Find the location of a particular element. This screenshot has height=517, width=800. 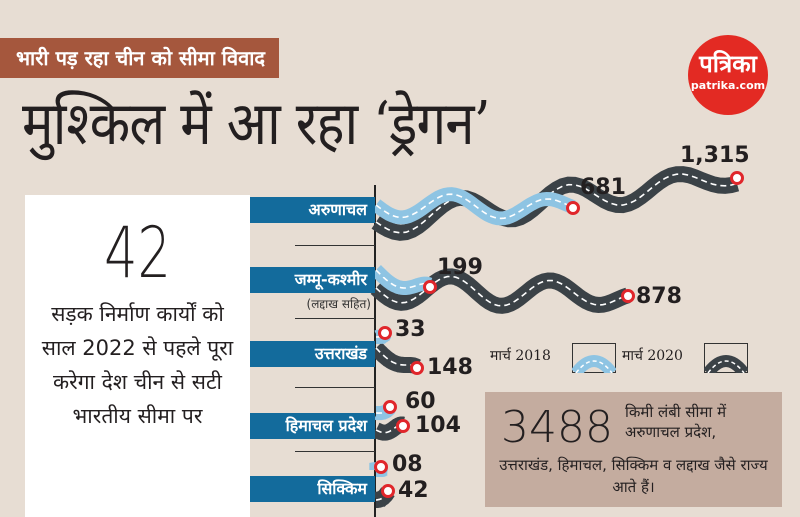

category-label: हिमाचल प्रदेश is located at coordinates (312, 426).